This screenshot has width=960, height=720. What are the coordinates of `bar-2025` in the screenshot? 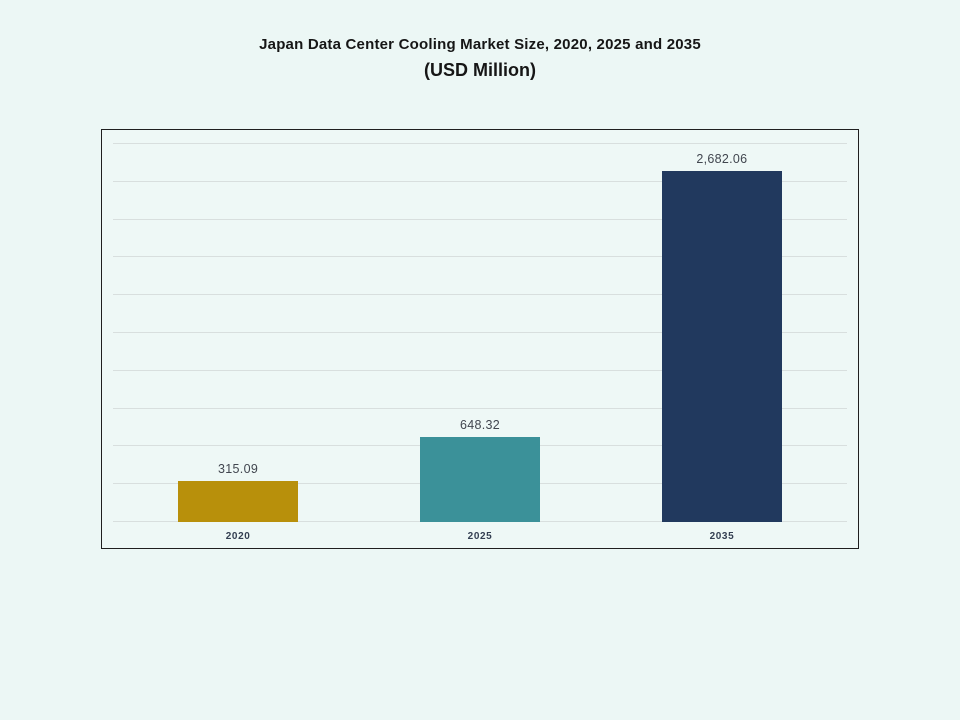 It's located at (480, 479).